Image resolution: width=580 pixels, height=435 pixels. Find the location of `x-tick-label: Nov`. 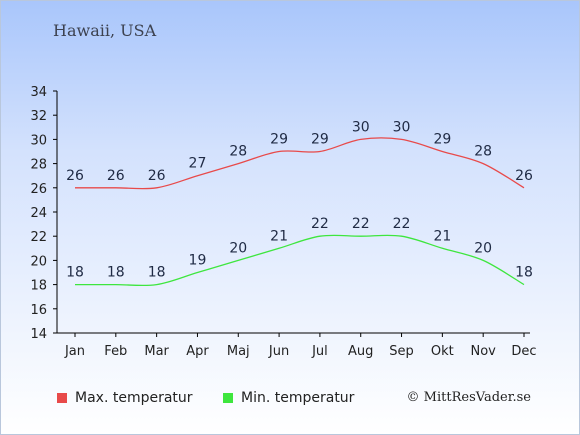

x-tick-label: Nov is located at coordinates (483, 351).